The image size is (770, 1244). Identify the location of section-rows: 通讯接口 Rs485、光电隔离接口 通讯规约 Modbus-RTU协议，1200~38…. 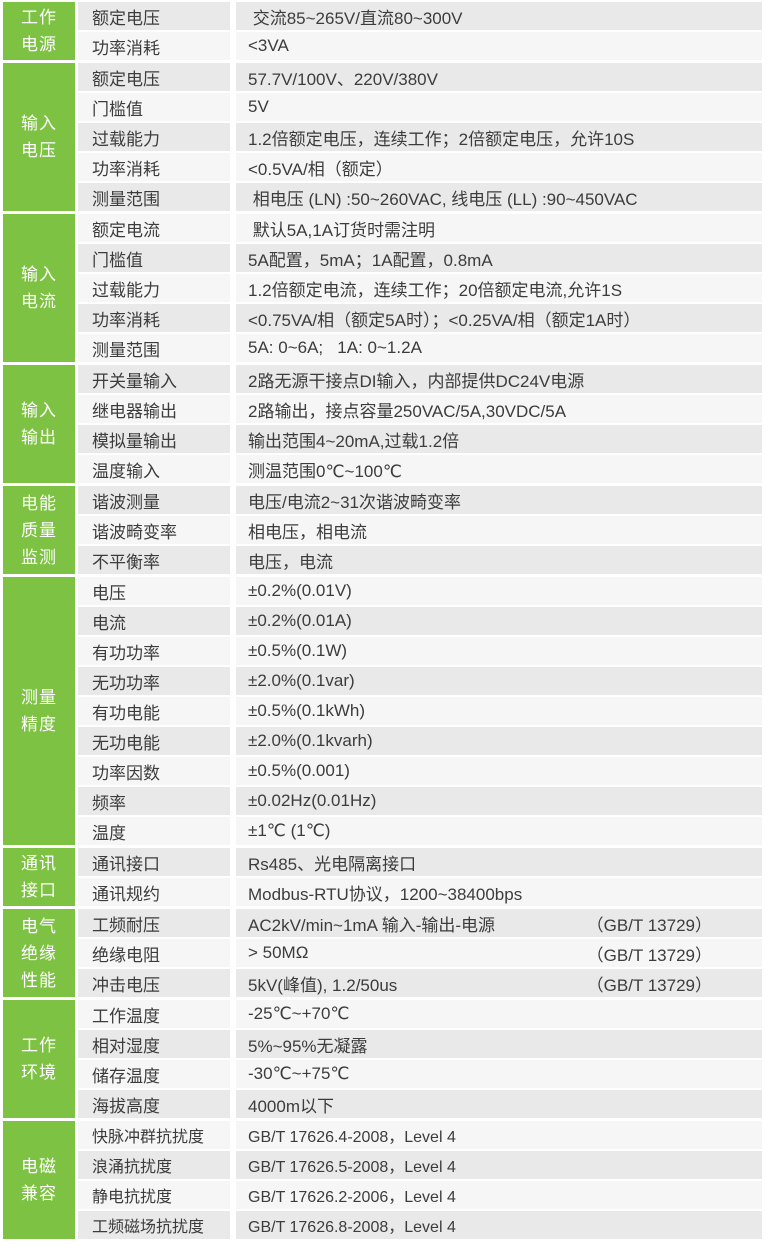
(420, 877).